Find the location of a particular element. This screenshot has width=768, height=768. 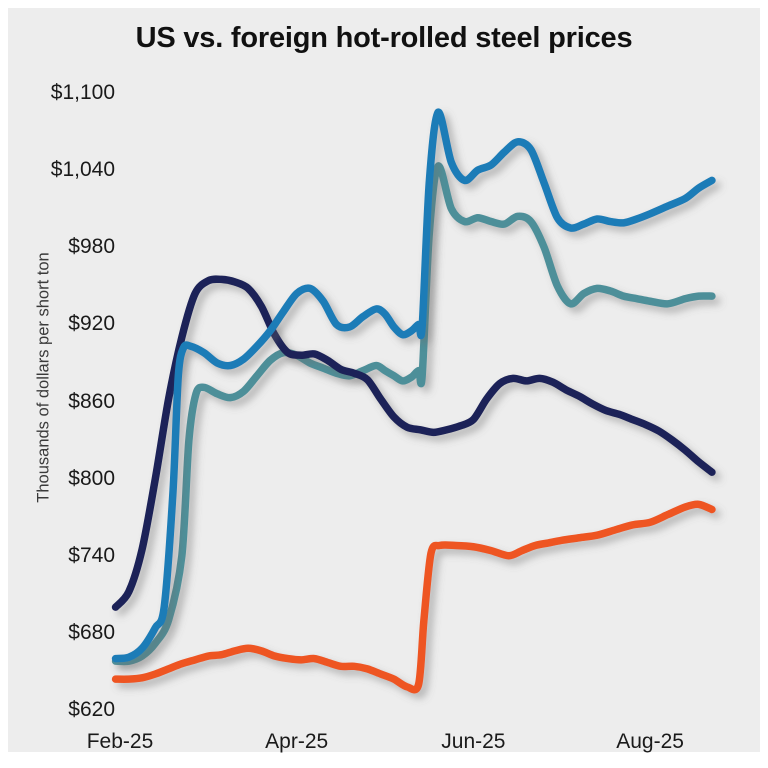

y-tick-label: $800 is located at coordinates (91, 478).